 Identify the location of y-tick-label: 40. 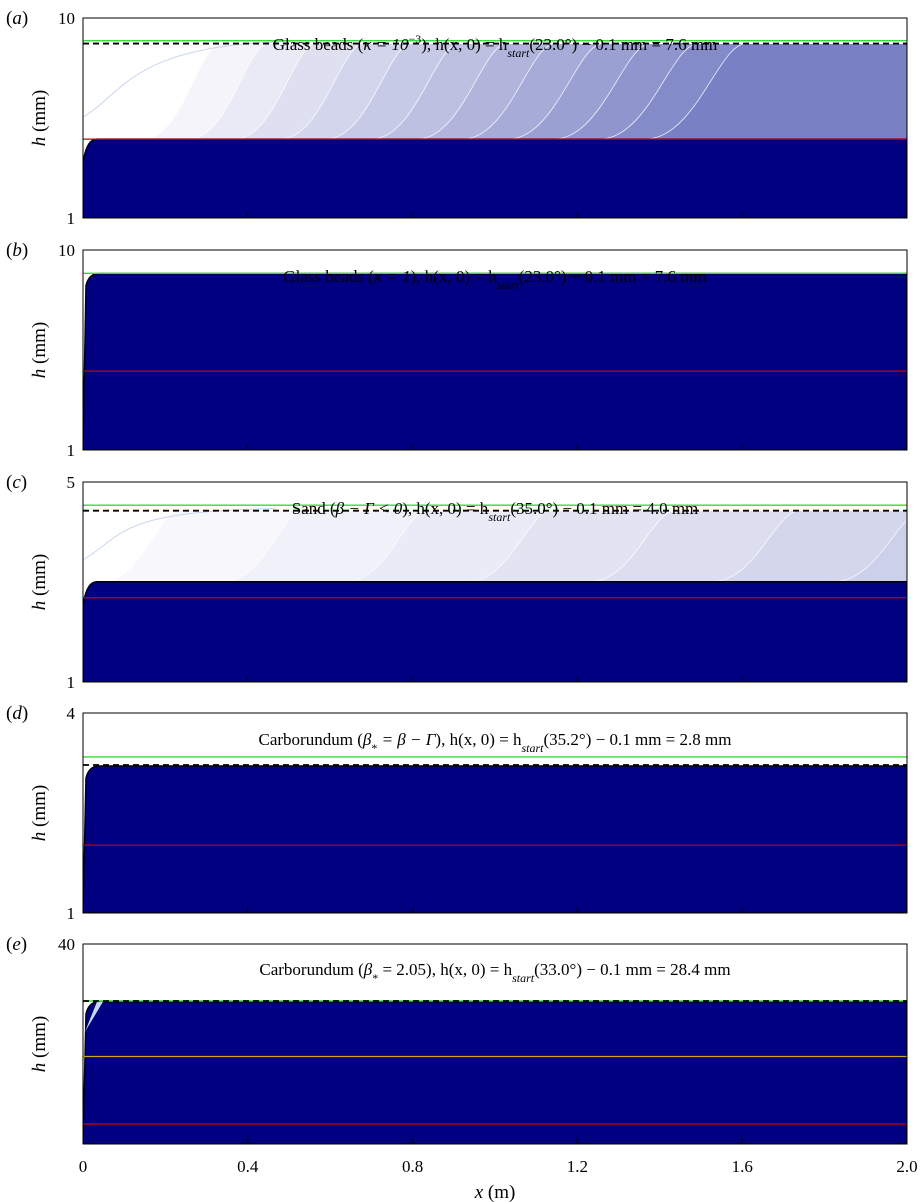
(66, 944).